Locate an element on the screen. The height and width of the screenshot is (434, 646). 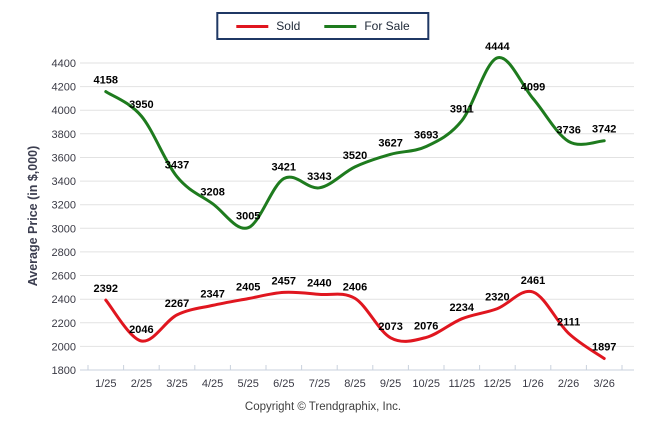
y-tick-label: 2800 is located at coordinates (64, 253).